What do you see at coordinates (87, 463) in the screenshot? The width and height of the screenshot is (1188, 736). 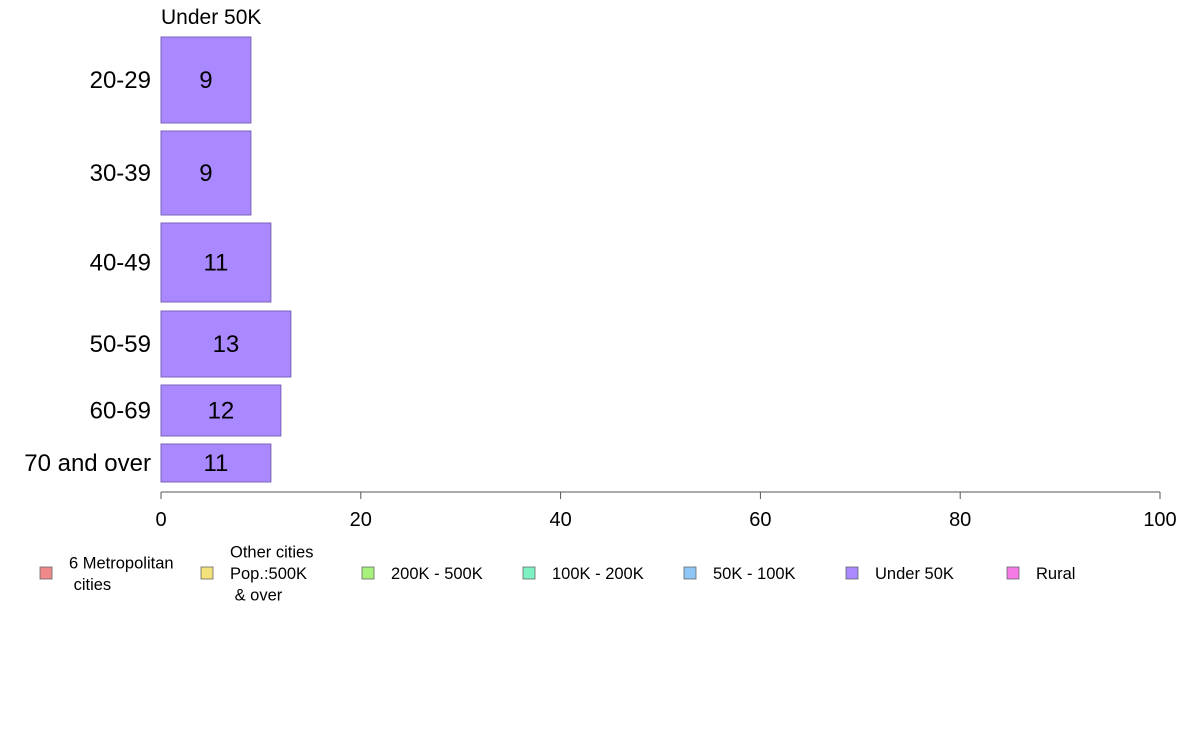 I see `y-tick-label: 70 and over` at bounding box center [87, 463].